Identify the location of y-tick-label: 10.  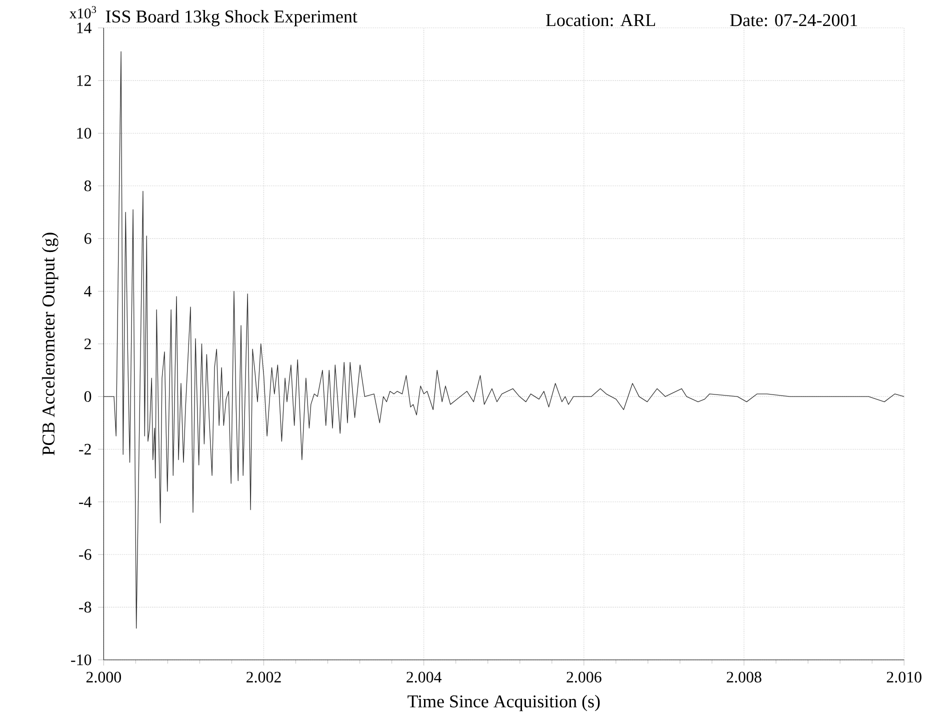
(84, 133).